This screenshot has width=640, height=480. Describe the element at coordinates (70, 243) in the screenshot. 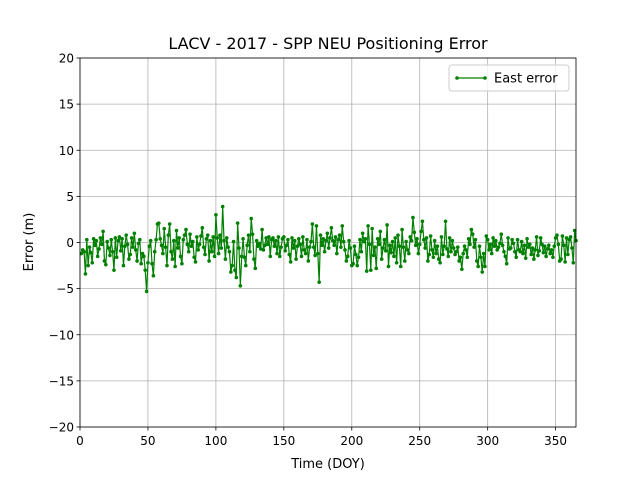

I see `y-tick-label: 0` at that location.